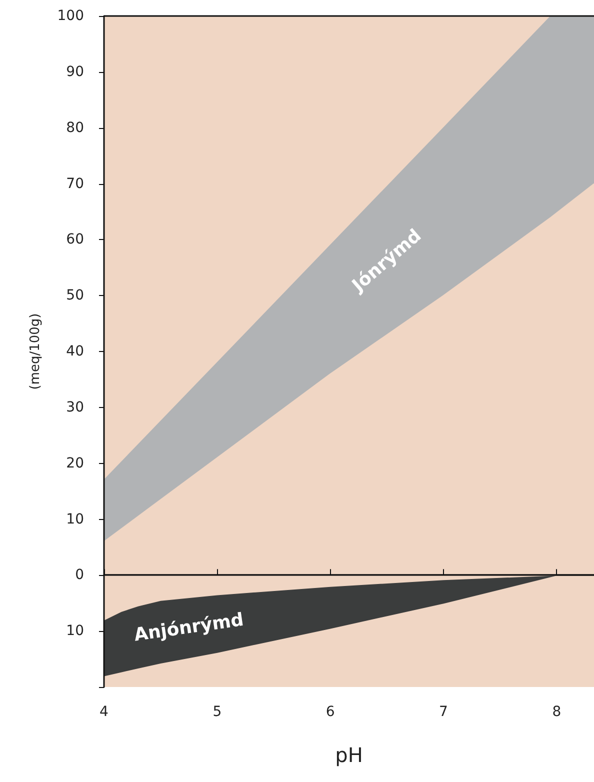 Image resolution: width=594 pixels, height=782 pixels. I want to click on y-tick-label: 50, so click(75, 296).